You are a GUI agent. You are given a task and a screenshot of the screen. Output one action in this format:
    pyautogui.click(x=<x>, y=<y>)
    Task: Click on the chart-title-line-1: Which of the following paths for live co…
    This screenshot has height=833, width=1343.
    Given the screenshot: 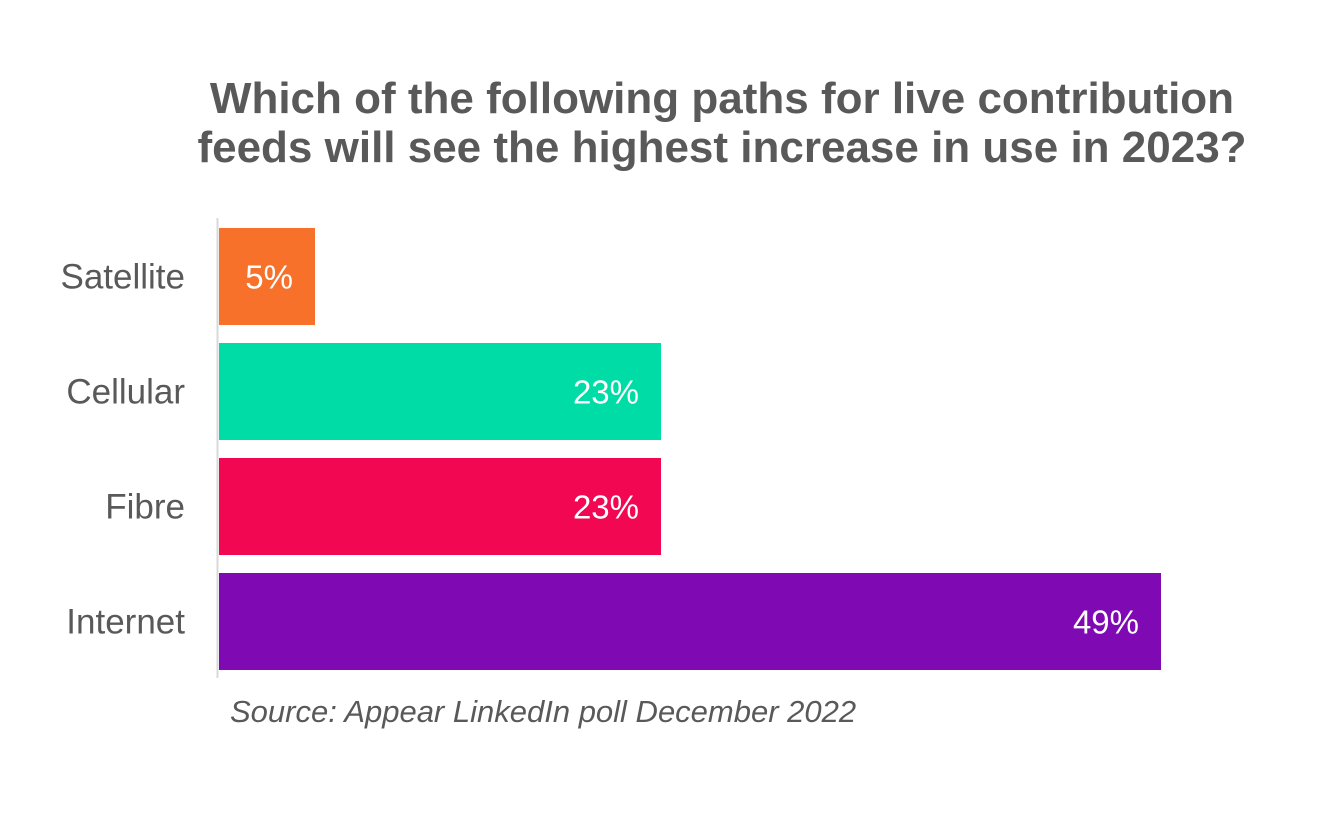 What is the action you would take?
    pyautogui.click(x=722, y=98)
    